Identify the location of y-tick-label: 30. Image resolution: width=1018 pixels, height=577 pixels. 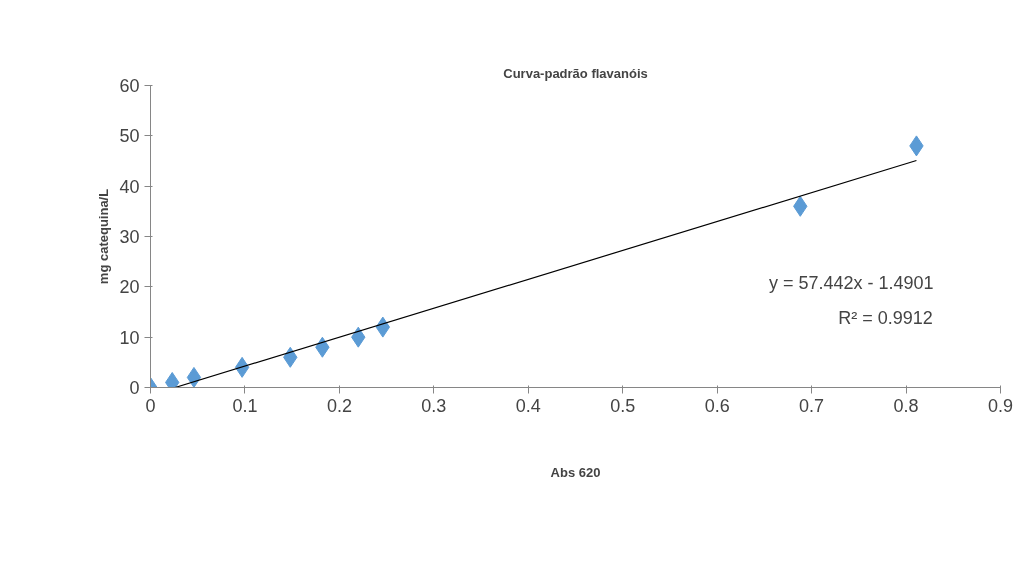
(129, 237).